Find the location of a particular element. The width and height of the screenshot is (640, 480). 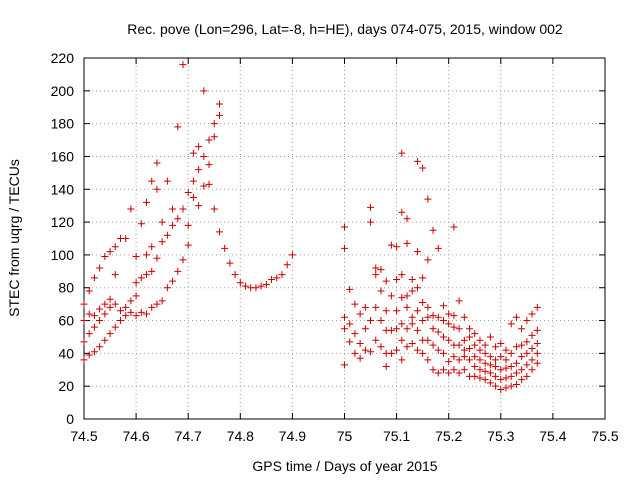

x-tick-label: 75.2 is located at coordinates (448, 436).